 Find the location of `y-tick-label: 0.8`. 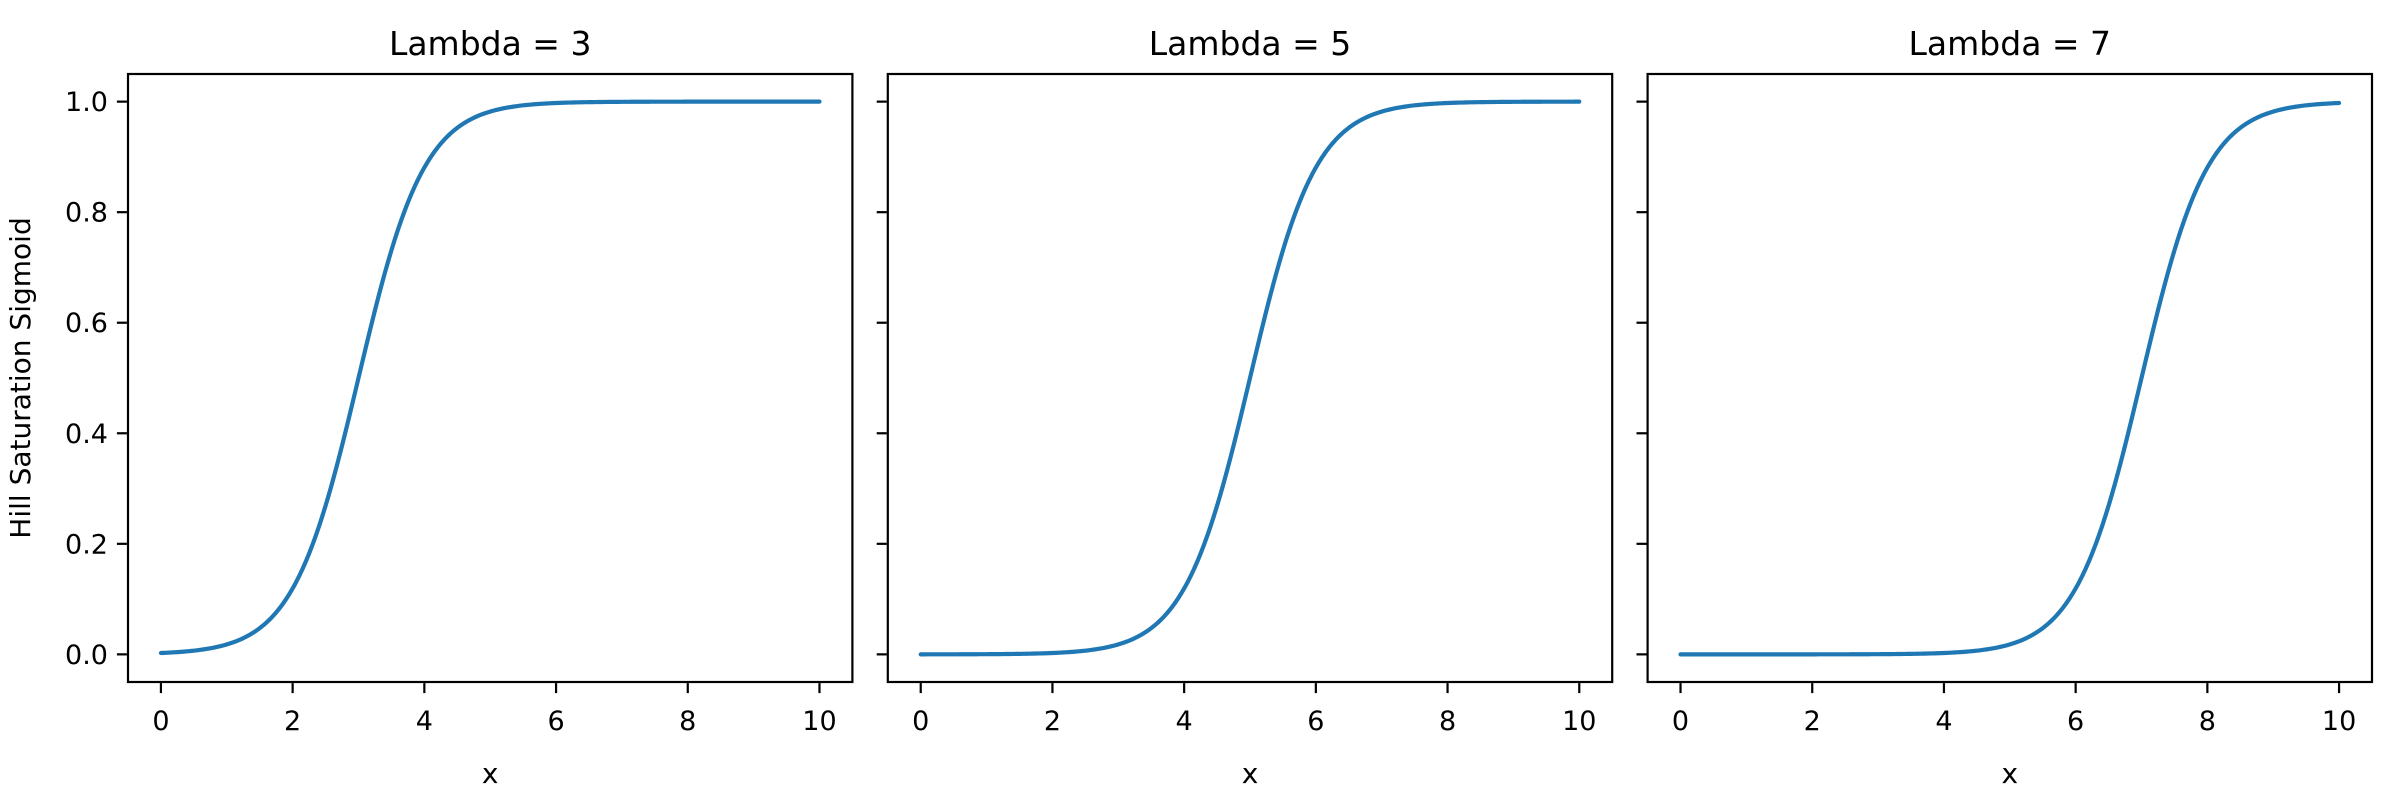

y-tick-label: 0.8 is located at coordinates (86, 213).